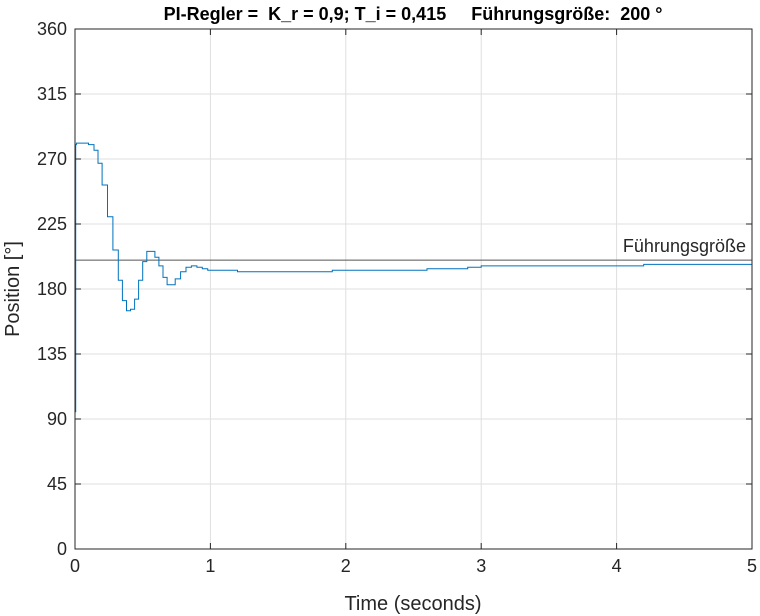 Image resolution: width=760 pixels, height=616 pixels. Describe the element at coordinates (52, 94) in the screenshot. I see `y-tick-label: 315` at that location.